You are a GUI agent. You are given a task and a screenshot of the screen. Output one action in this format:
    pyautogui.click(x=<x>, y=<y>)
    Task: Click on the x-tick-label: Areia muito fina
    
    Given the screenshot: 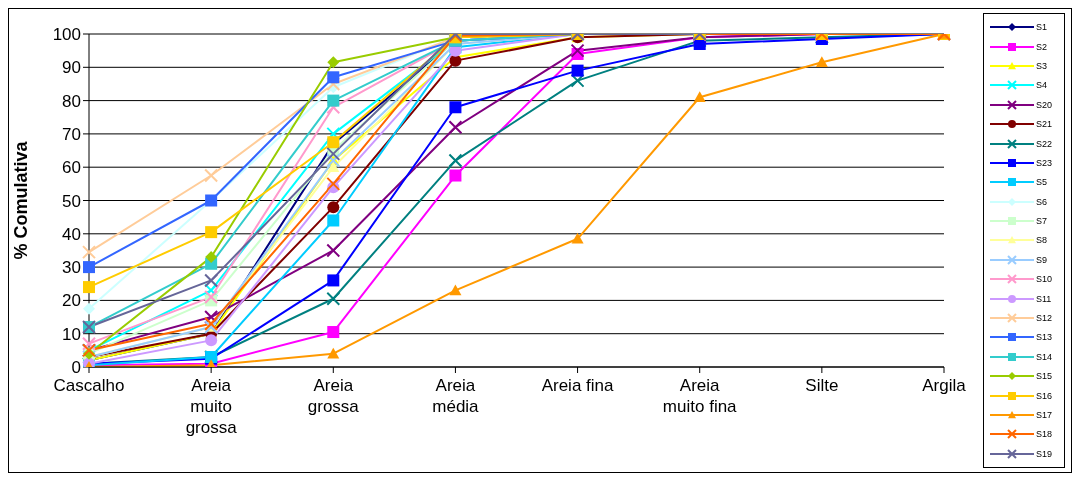 What is the action you would take?
    pyautogui.click(x=700, y=396)
    